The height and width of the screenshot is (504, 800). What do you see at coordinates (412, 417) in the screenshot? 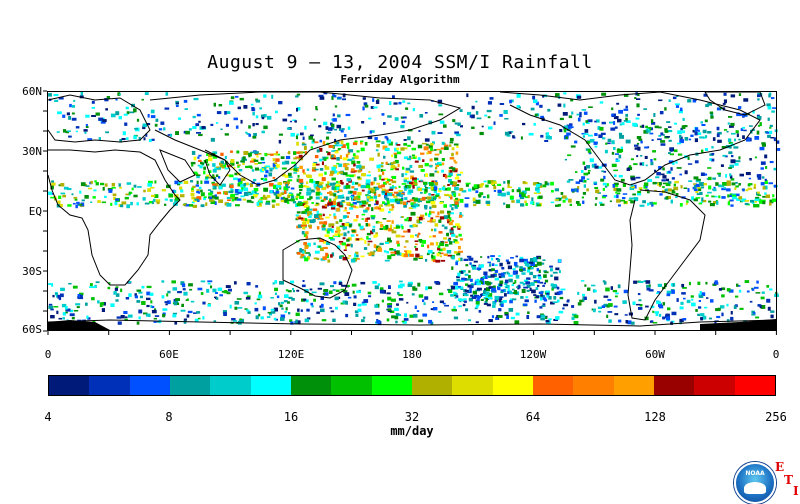
I see `colorbar-tick-32: 32` at bounding box center [412, 417].